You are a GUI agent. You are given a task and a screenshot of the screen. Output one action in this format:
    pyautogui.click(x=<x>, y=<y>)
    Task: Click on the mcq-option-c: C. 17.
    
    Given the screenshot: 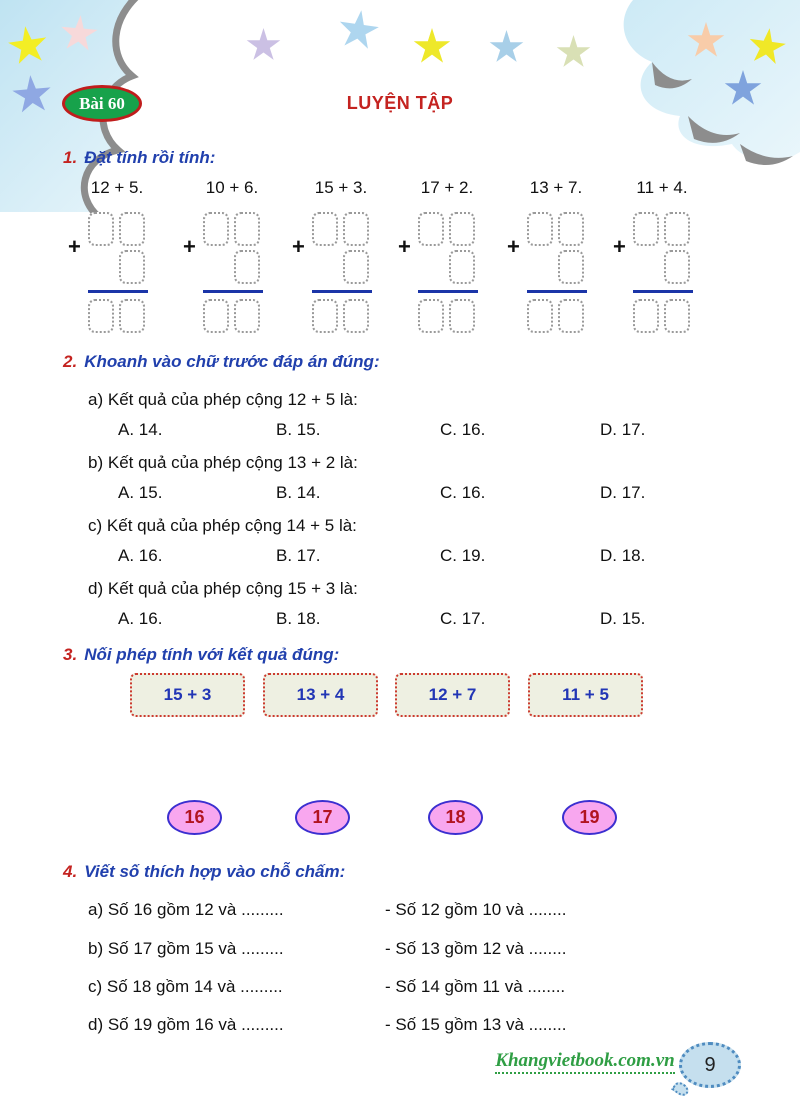 What is the action you would take?
    pyautogui.click(x=463, y=618)
    